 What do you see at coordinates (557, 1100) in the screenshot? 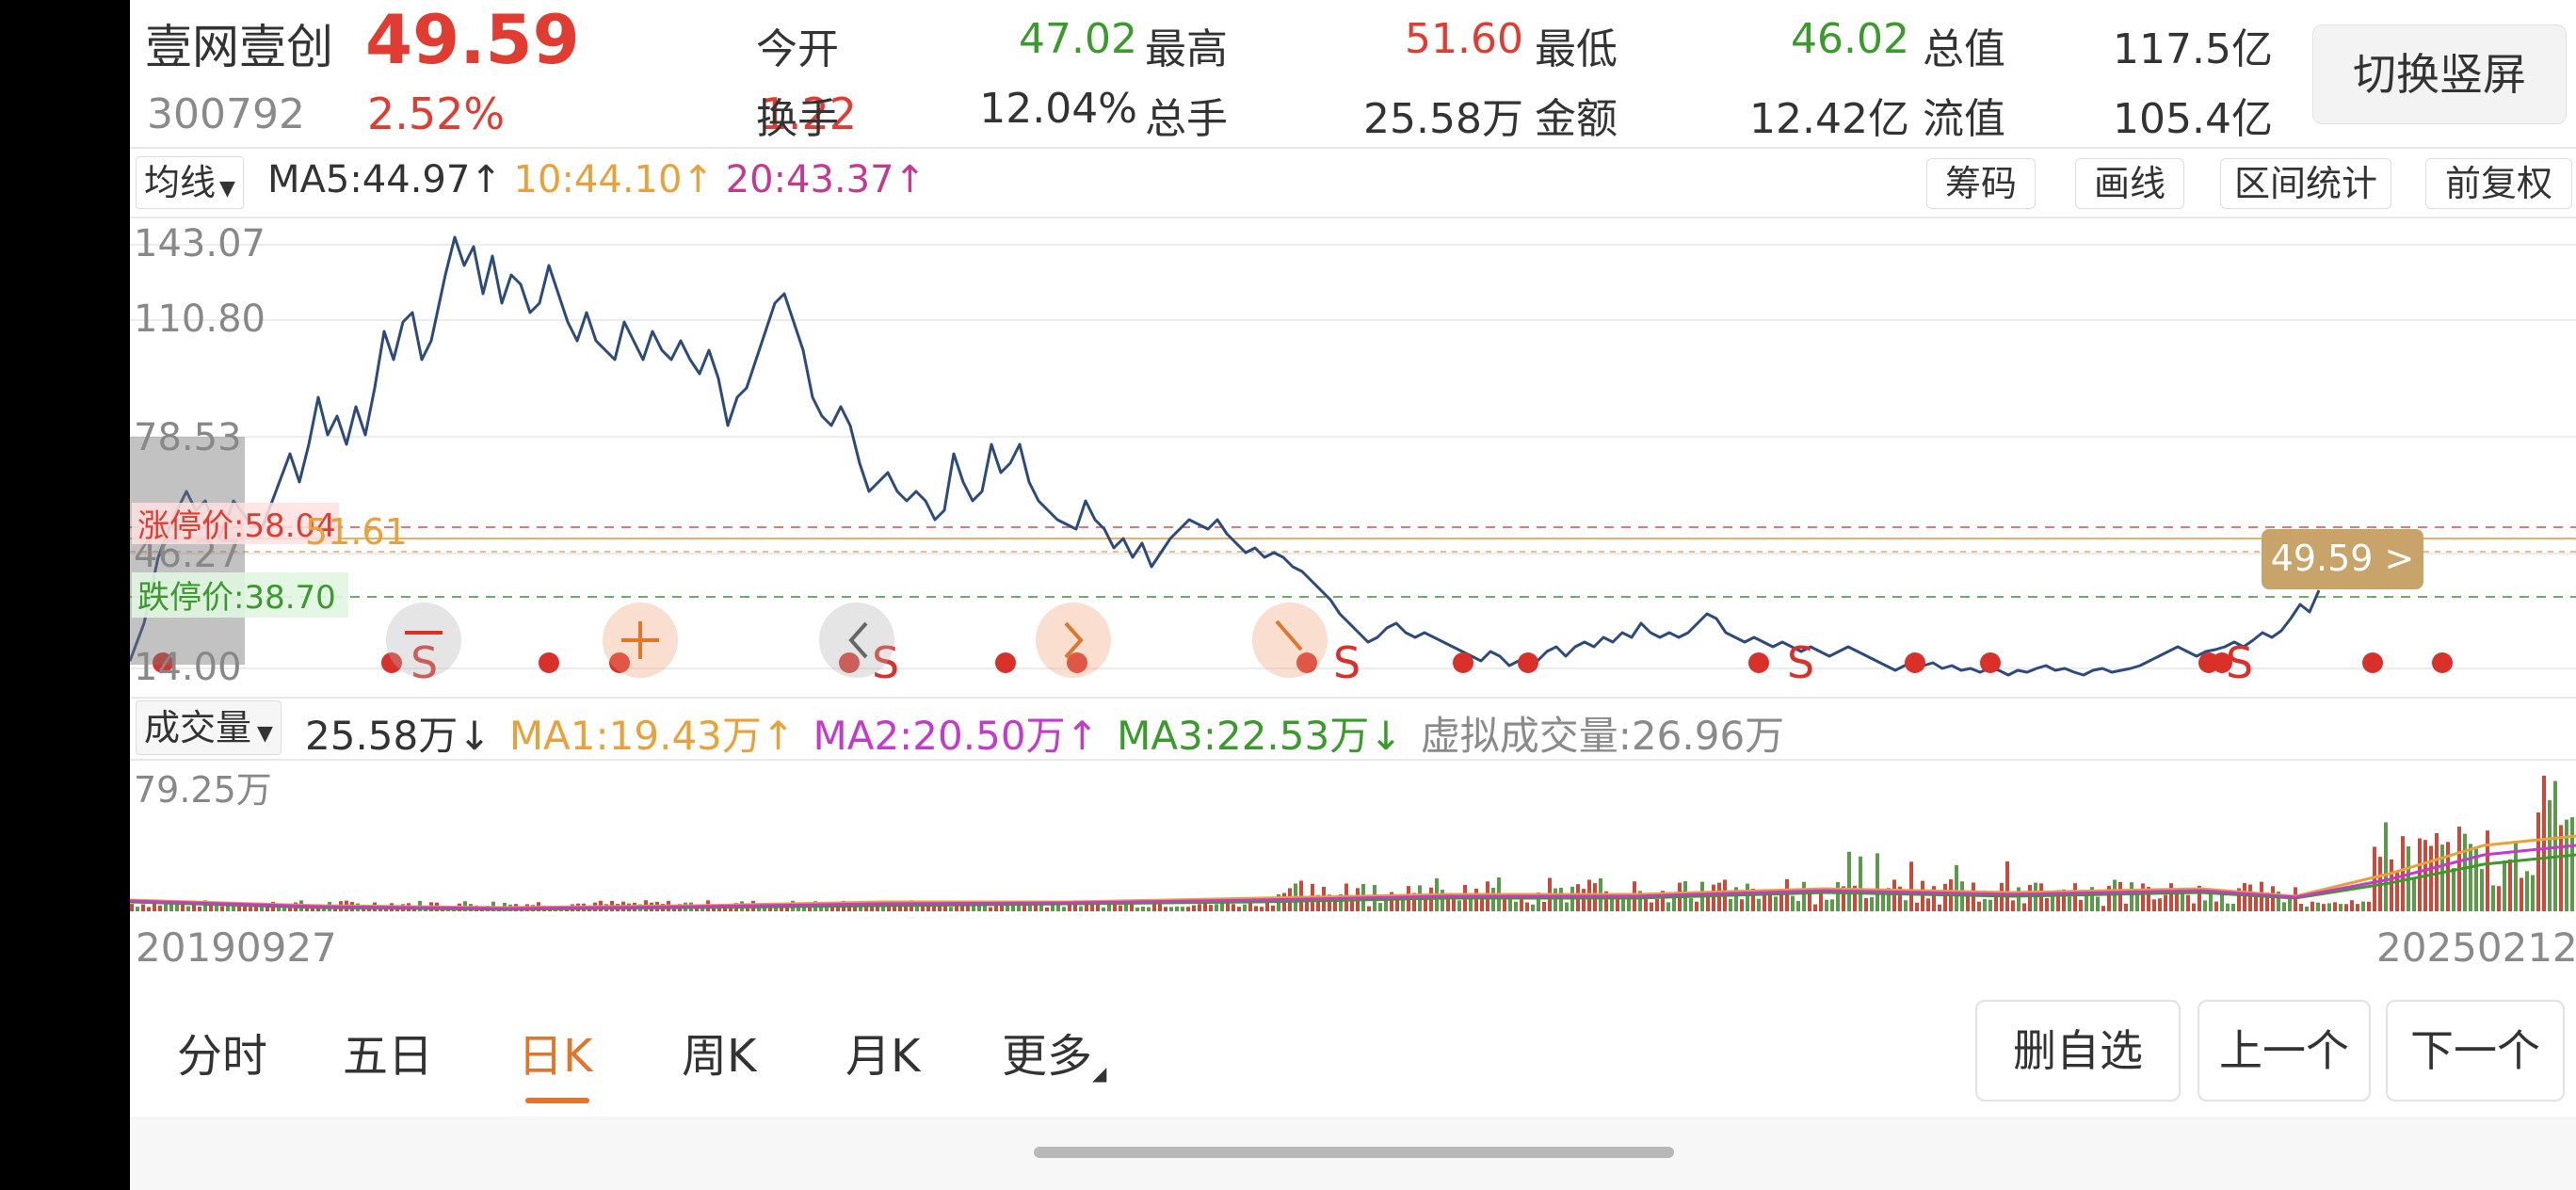
I see `active-tab-indicator` at bounding box center [557, 1100].